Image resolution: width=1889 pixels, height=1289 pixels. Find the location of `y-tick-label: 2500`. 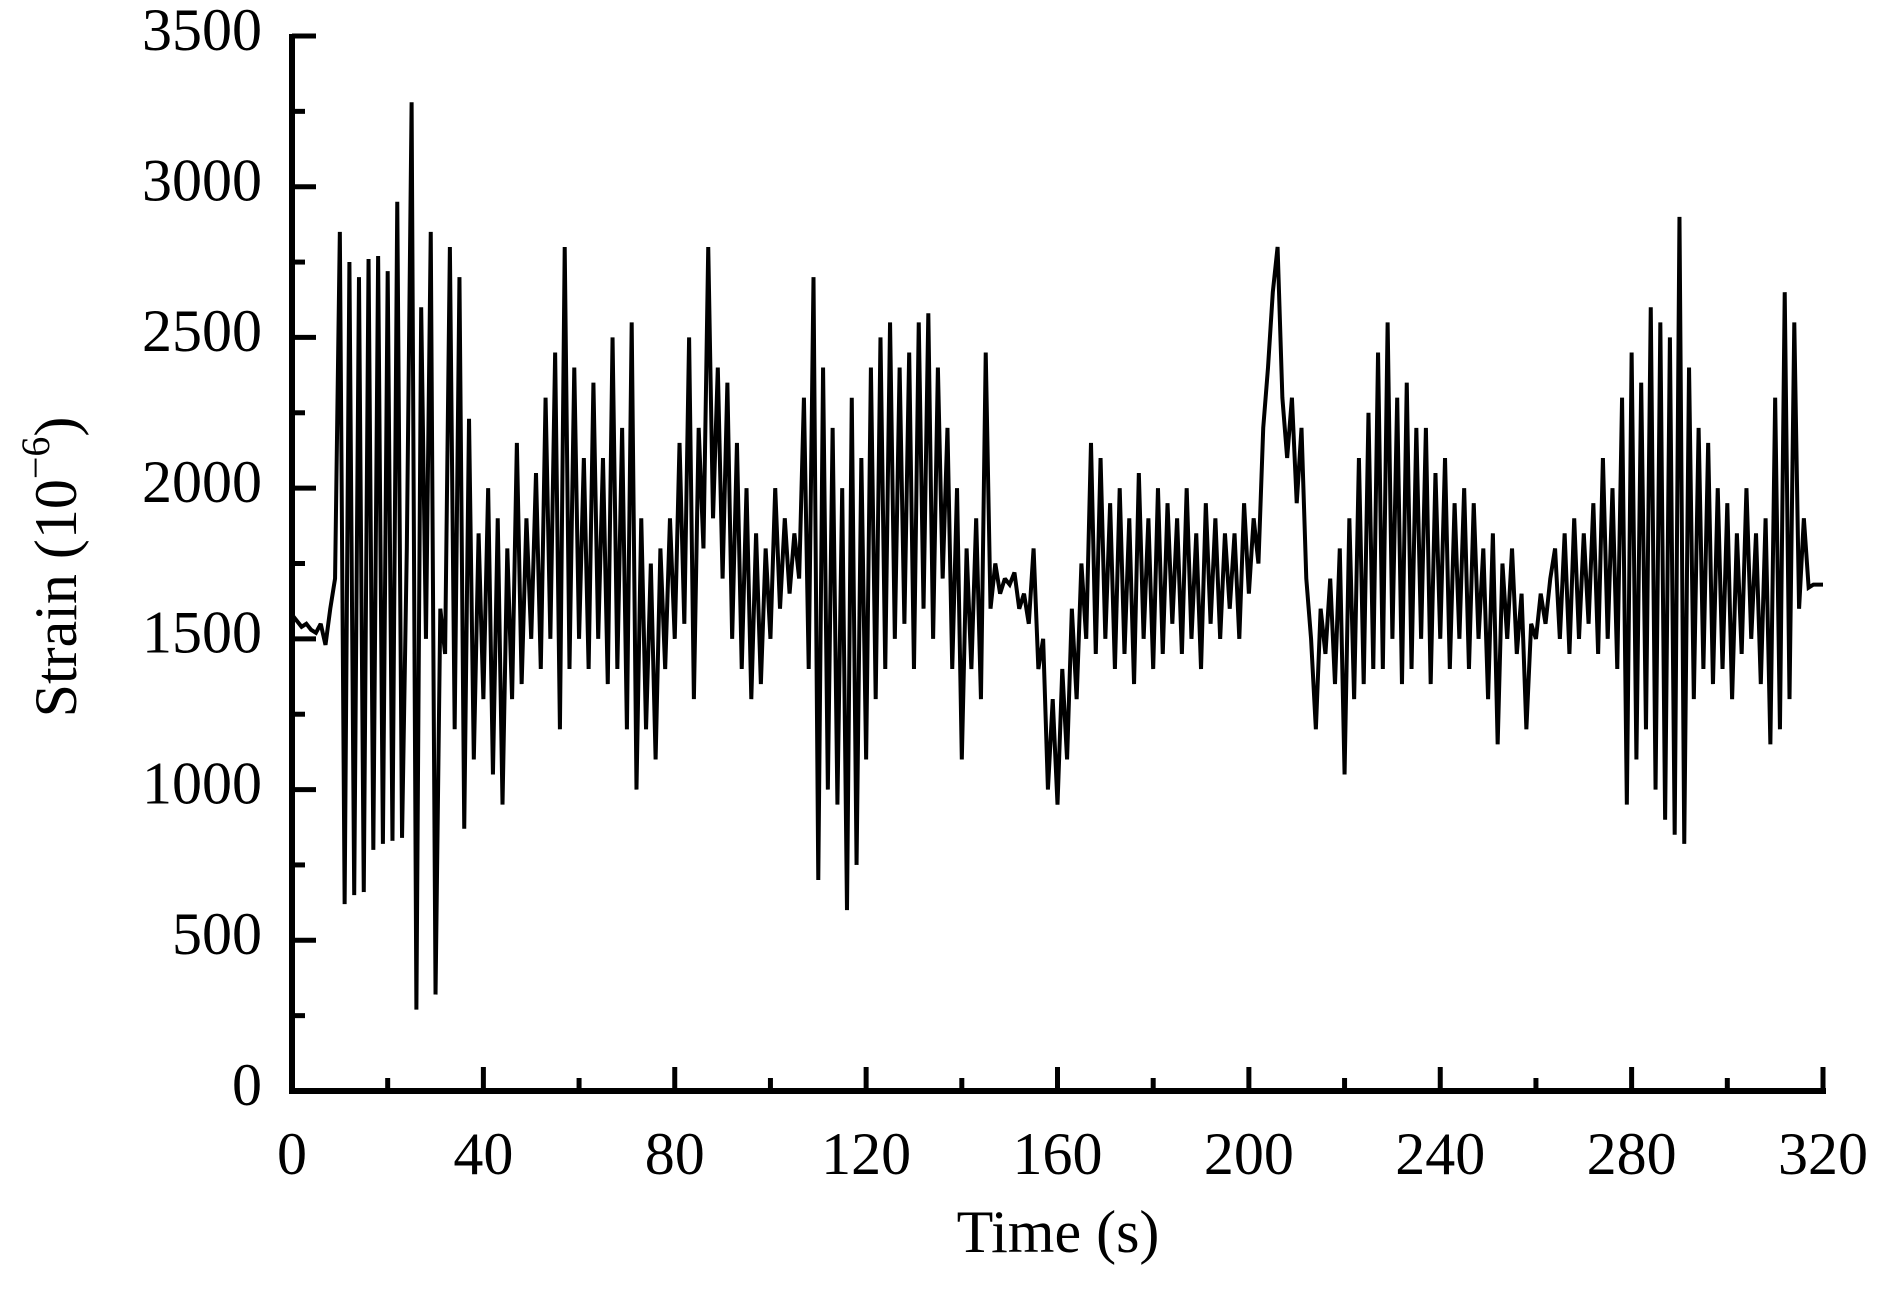

y-tick-label: 2500 is located at coordinates (202, 331).